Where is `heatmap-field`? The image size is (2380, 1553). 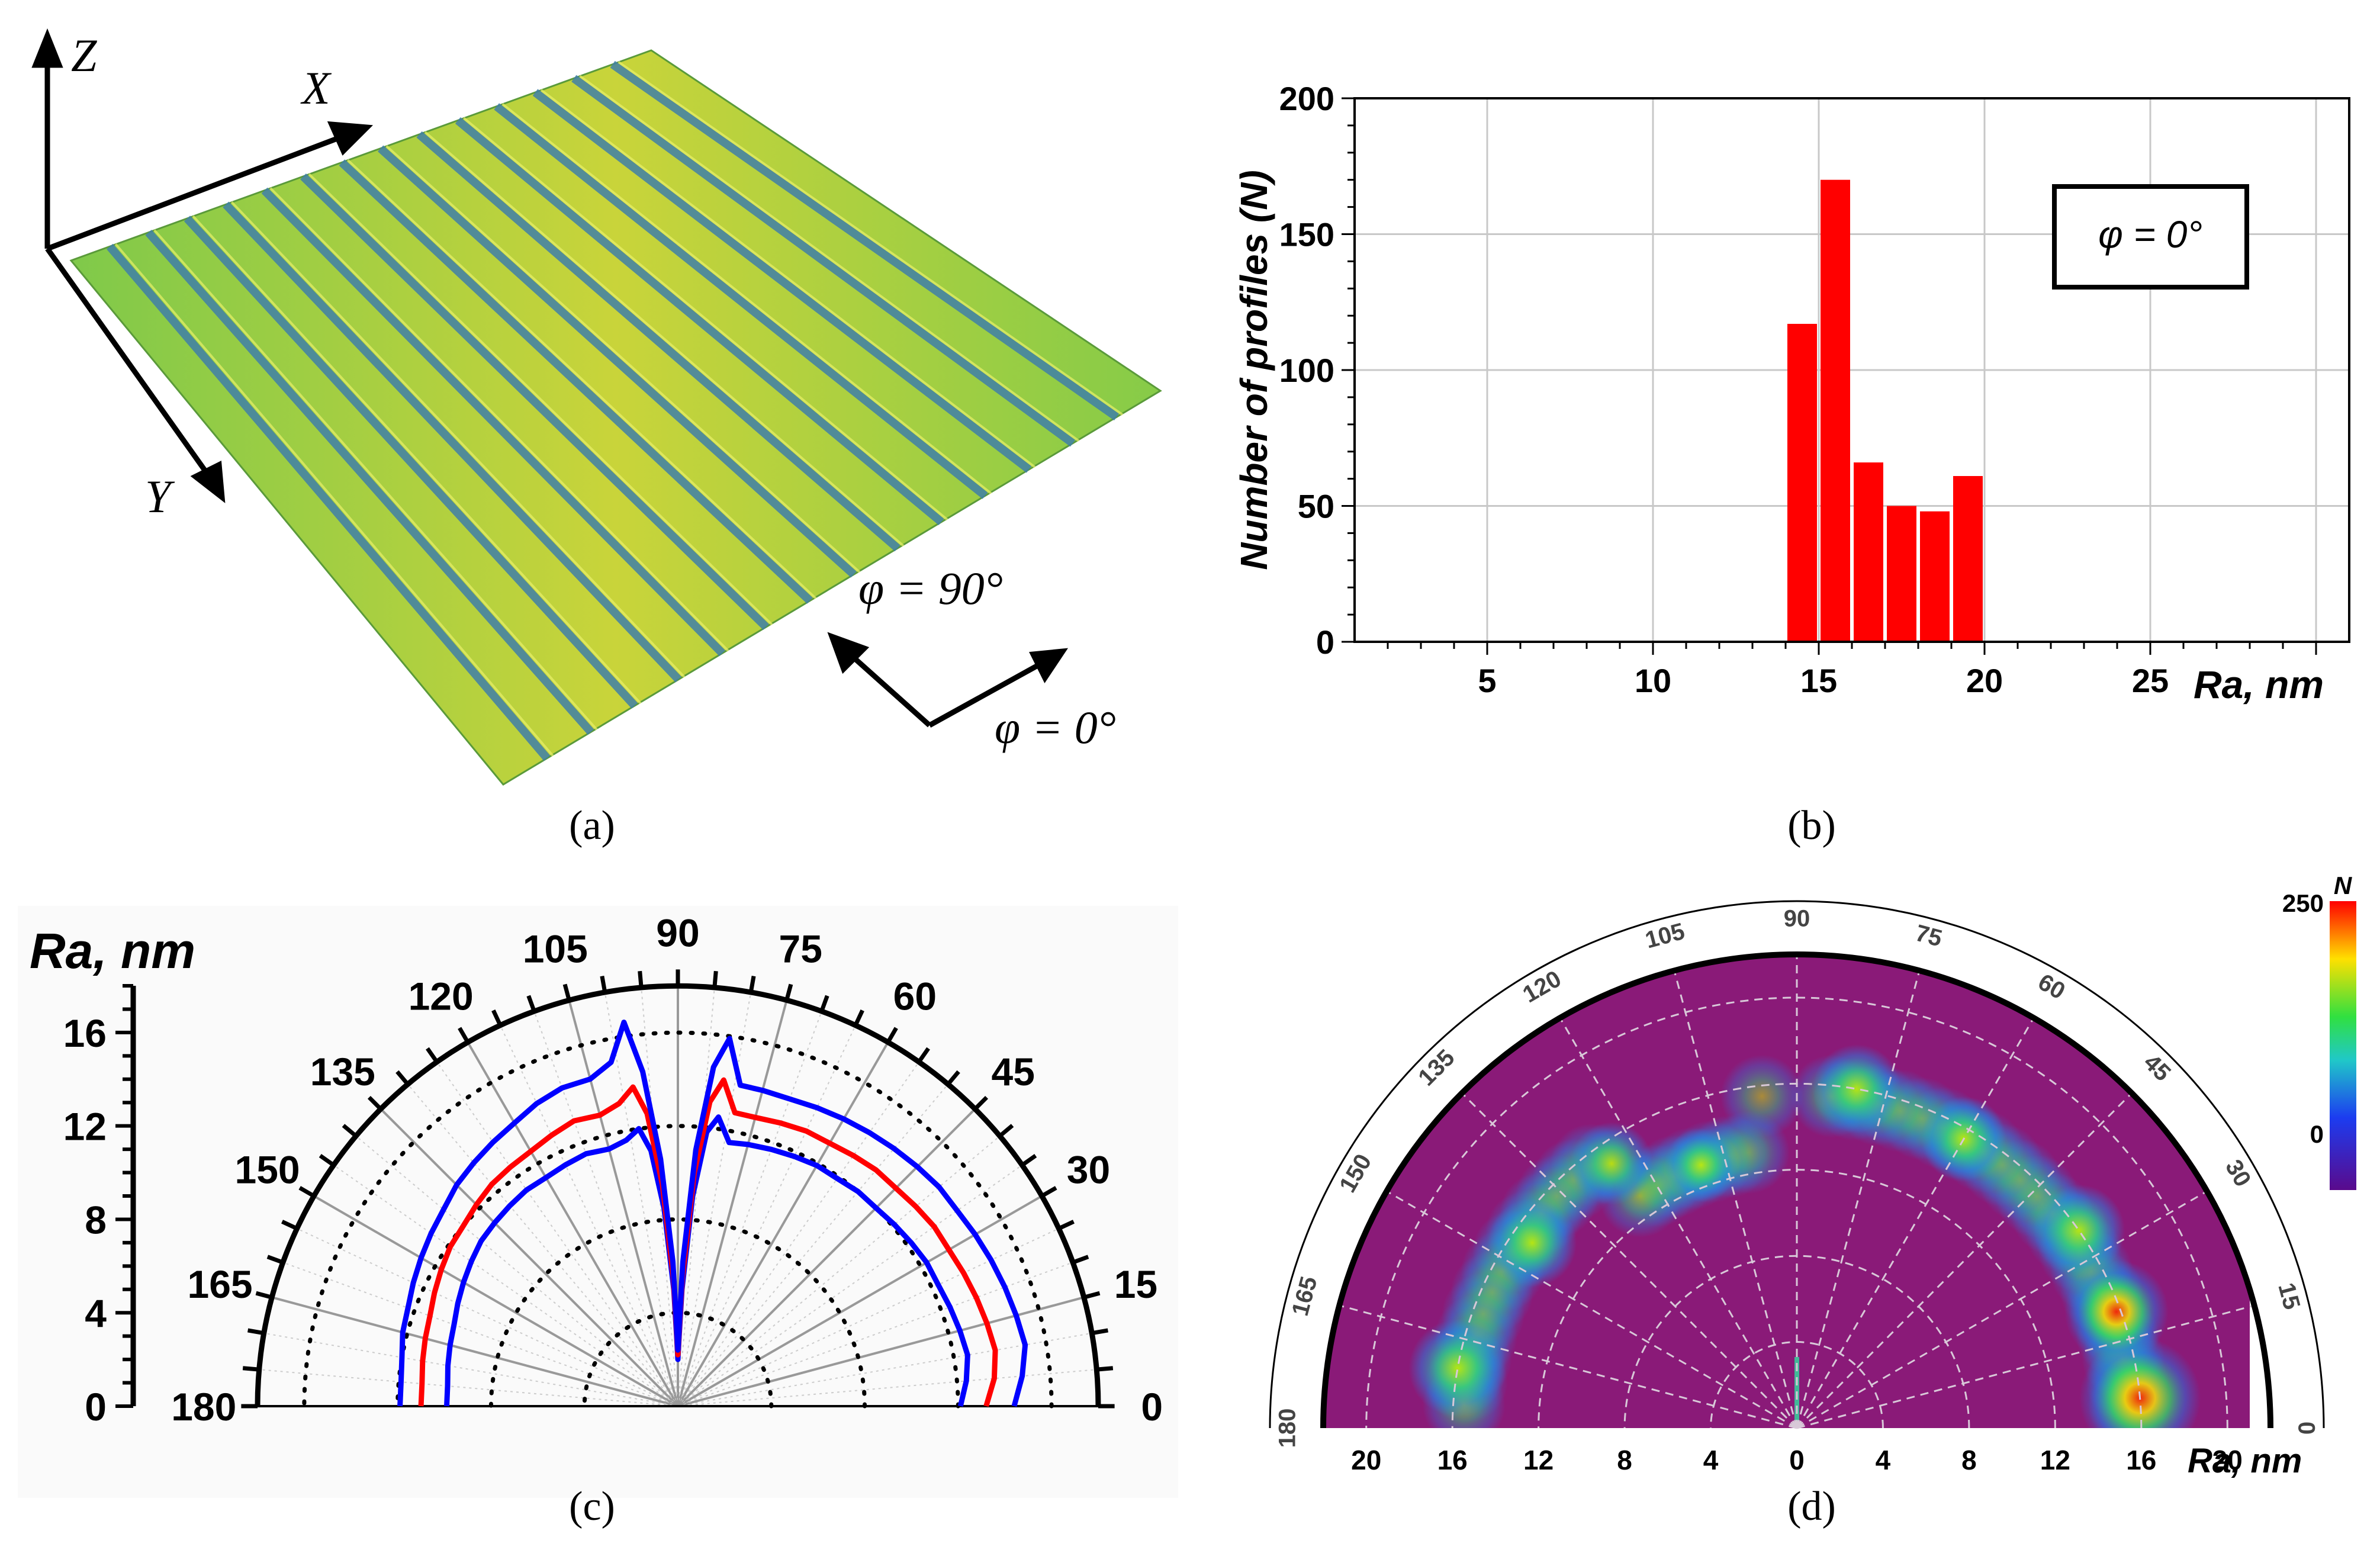
heatmap-field is located at coordinates (1786, 1191).